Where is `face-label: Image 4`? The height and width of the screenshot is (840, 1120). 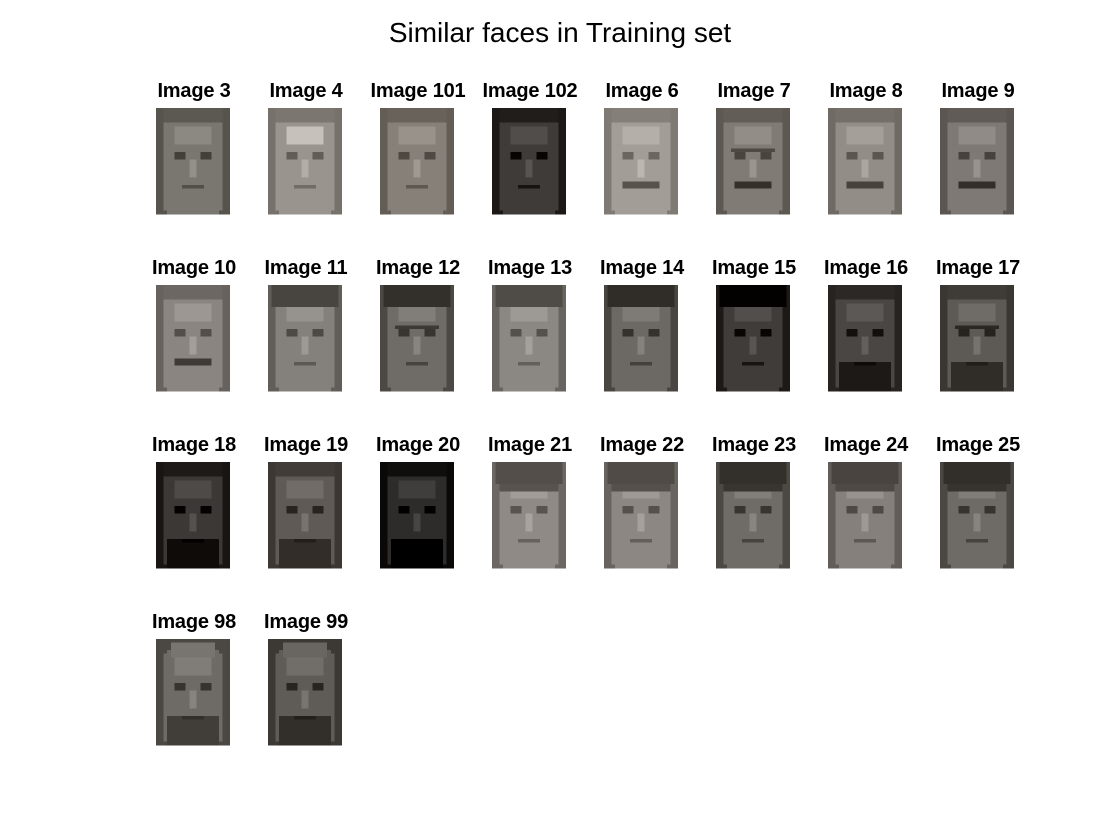 face-label: Image 4 is located at coordinates (306, 91).